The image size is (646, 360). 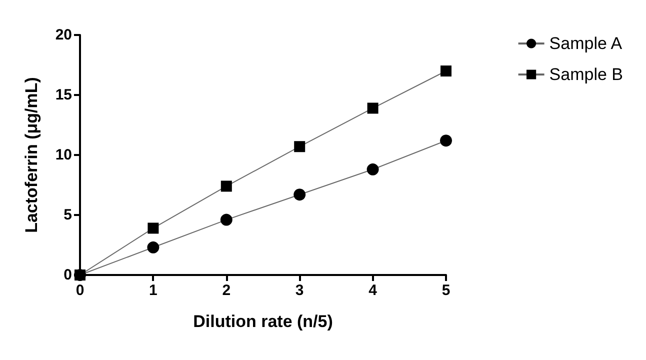 What do you see at coordinates (586, 43) in the screenshot?
I see `legend-label: Sample A` at bounding box center [586, 43].